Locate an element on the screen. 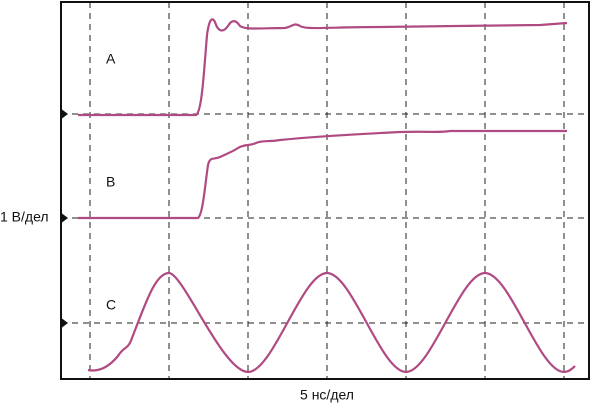 This screenshot has height=414, width=600. x-scale-label: 5 нс/дел is located at coordinates (327, 395).